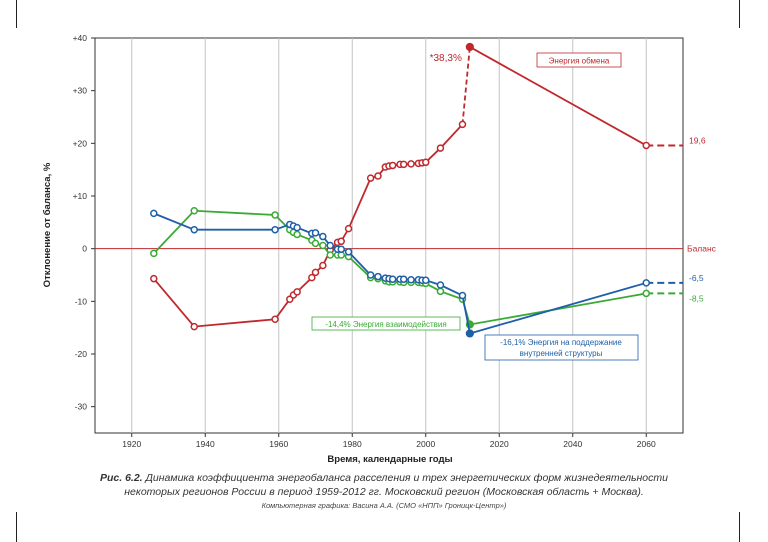  What do you see at coordinates (80, 38) in the screenshot?
I see `y-tick-label: +40` at bounding box center [80, 38].